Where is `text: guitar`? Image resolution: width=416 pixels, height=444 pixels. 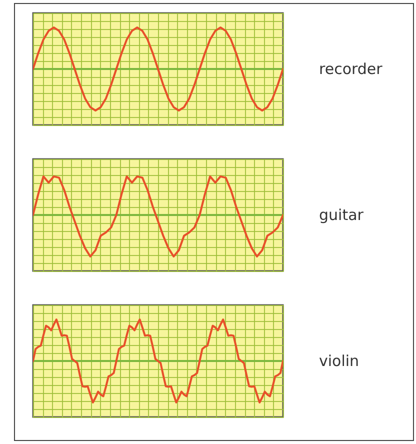 text: guitar is located at coordinates (341, 215).